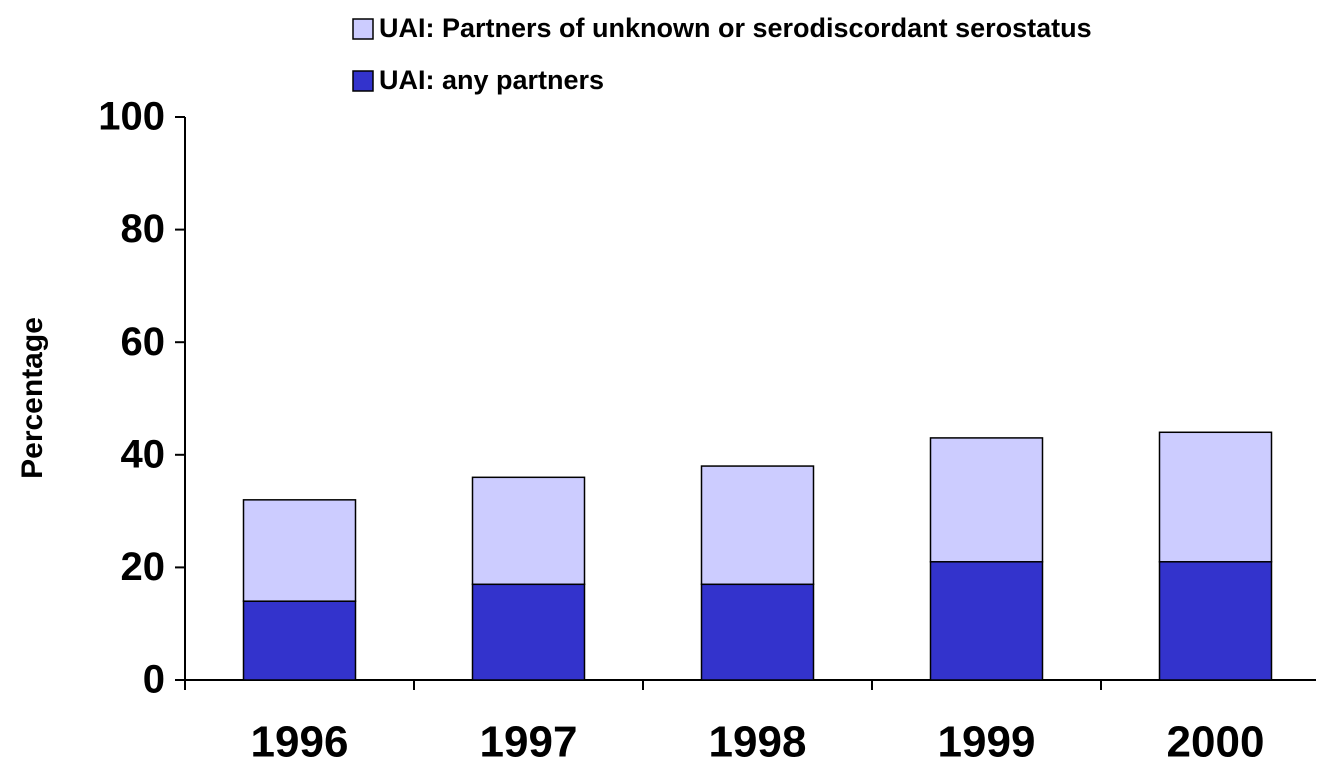 The image size is (1327, 771). I want to click on y-tick-label: 60, so click(143, 342).